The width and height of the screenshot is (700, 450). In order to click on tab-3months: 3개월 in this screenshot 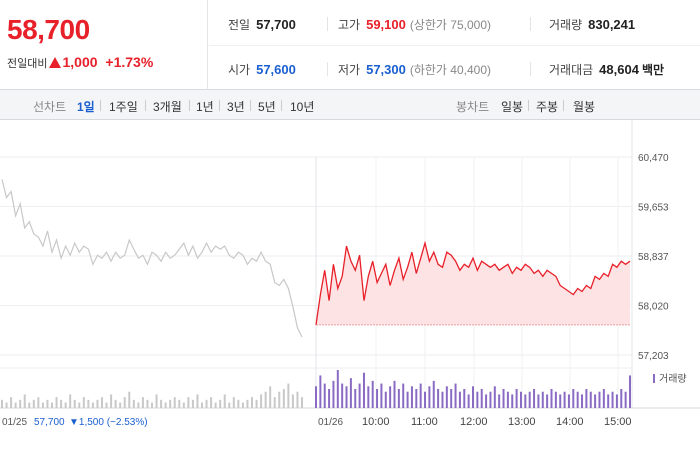, I will do `click(167, 107)`.